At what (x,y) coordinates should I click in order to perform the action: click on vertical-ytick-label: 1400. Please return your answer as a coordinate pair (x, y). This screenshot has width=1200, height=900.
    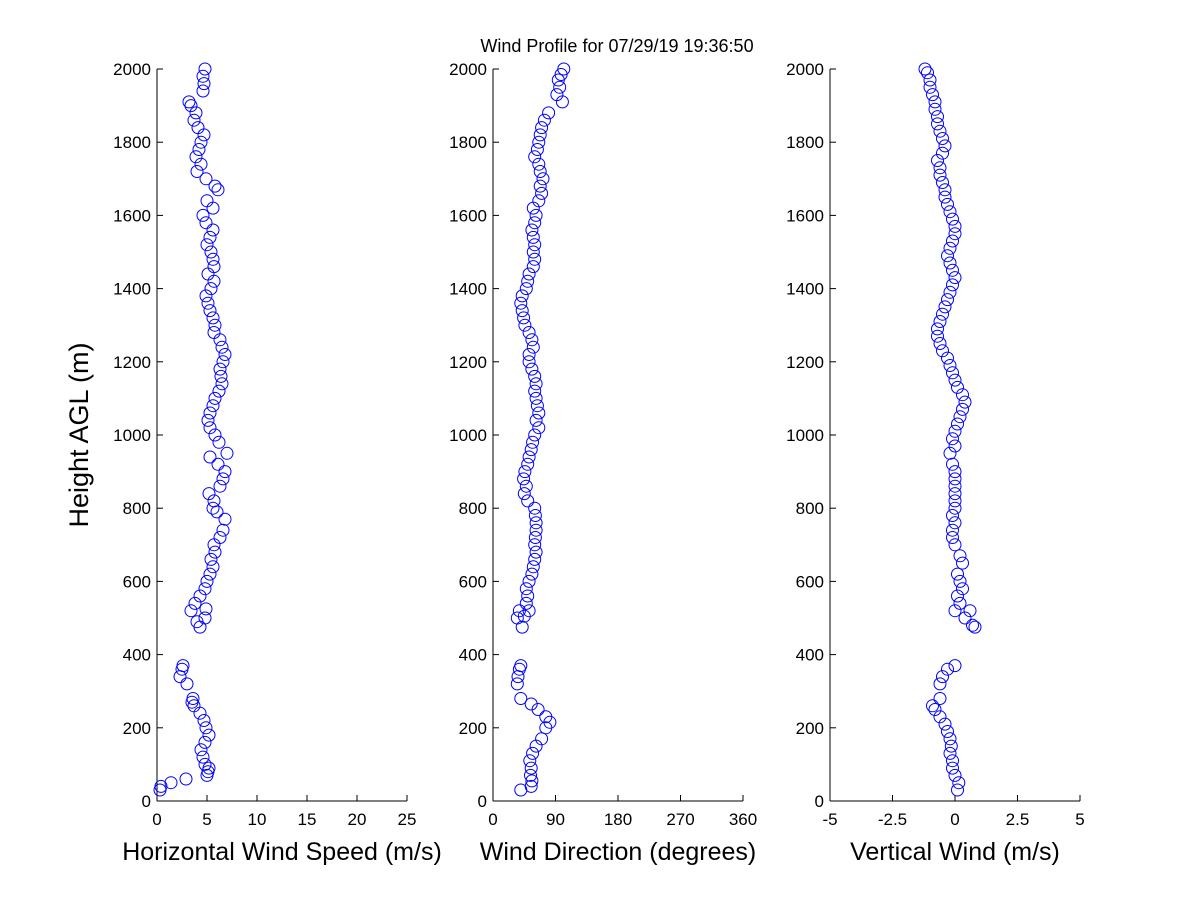
    Looking at the image, I should click on (805, 289).